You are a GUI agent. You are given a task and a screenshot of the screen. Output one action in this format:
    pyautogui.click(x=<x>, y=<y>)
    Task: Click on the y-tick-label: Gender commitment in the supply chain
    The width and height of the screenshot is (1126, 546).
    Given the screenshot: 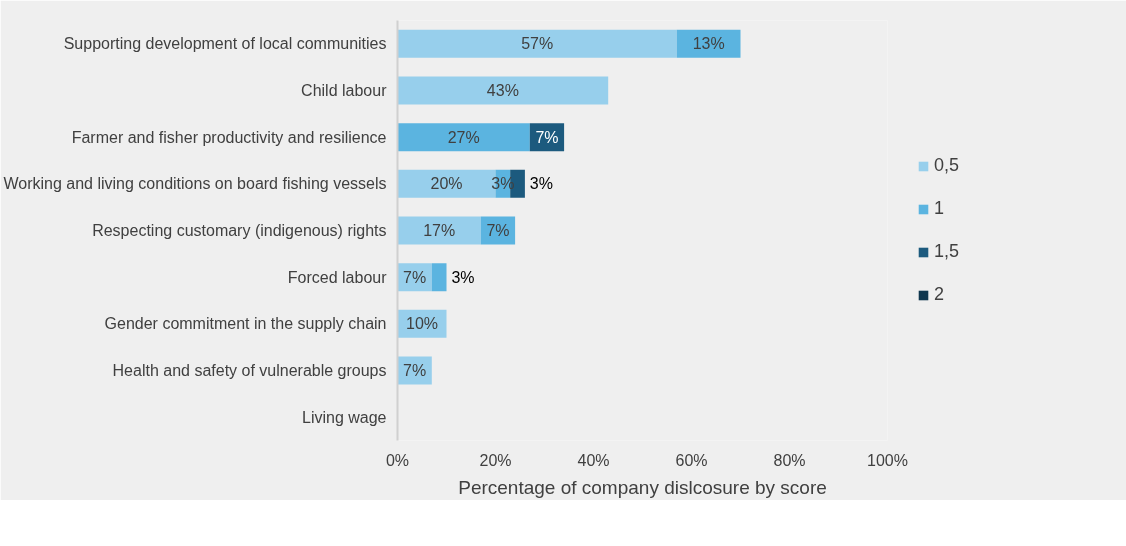 What is the action you would take?
    pyautogui.click(x=245, y=324)
    